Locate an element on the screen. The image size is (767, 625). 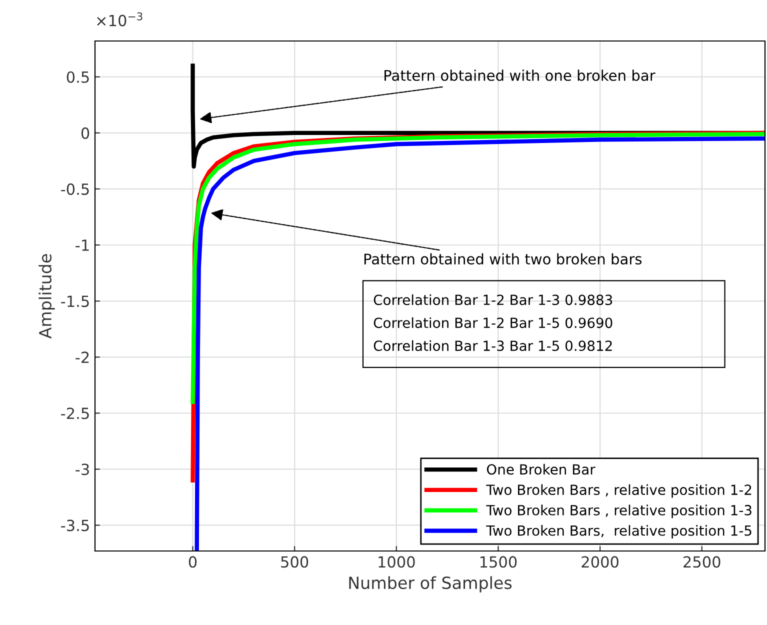
y-tick-label: -0.5 is located at coordinates (75, 189).